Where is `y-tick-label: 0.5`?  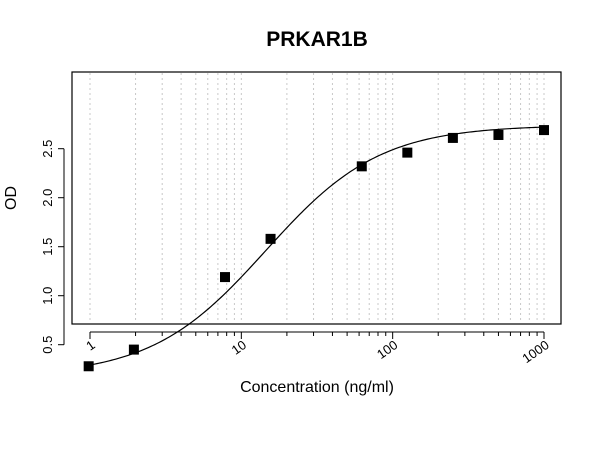 y-tick-label: 0.5 is located at coordinates (47, 345).